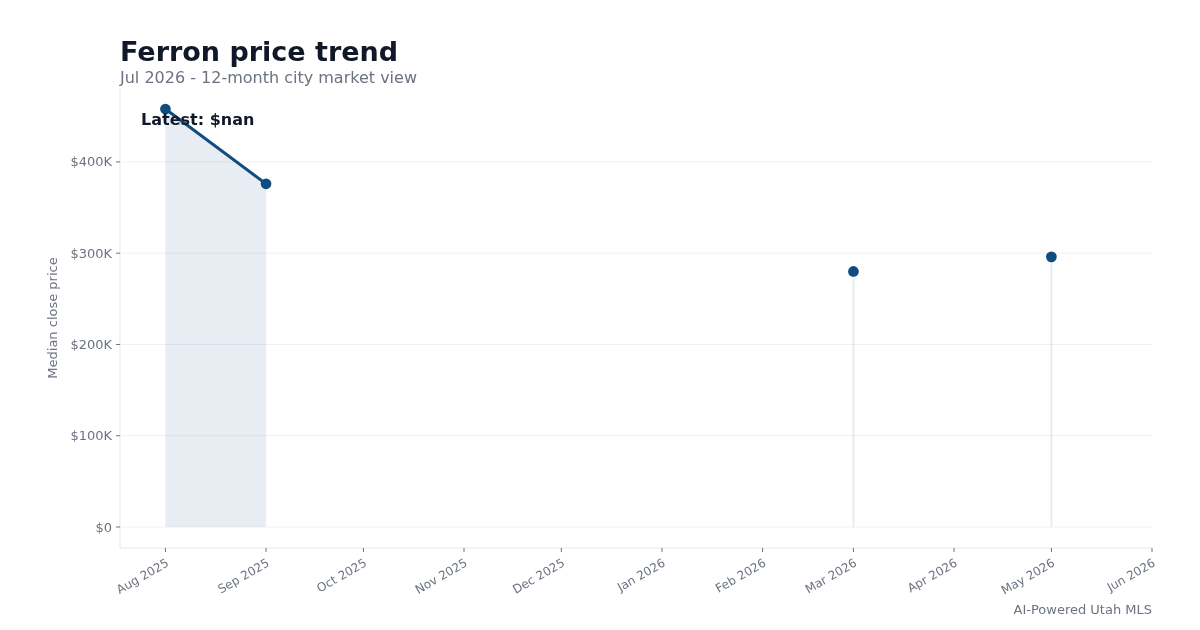 The image size is (1200, 630). What do you see at coordinates (1082, 609) in the screenshot?
I see `text: AI-Powered Utah MLS` at bounding box center [1082, 609].